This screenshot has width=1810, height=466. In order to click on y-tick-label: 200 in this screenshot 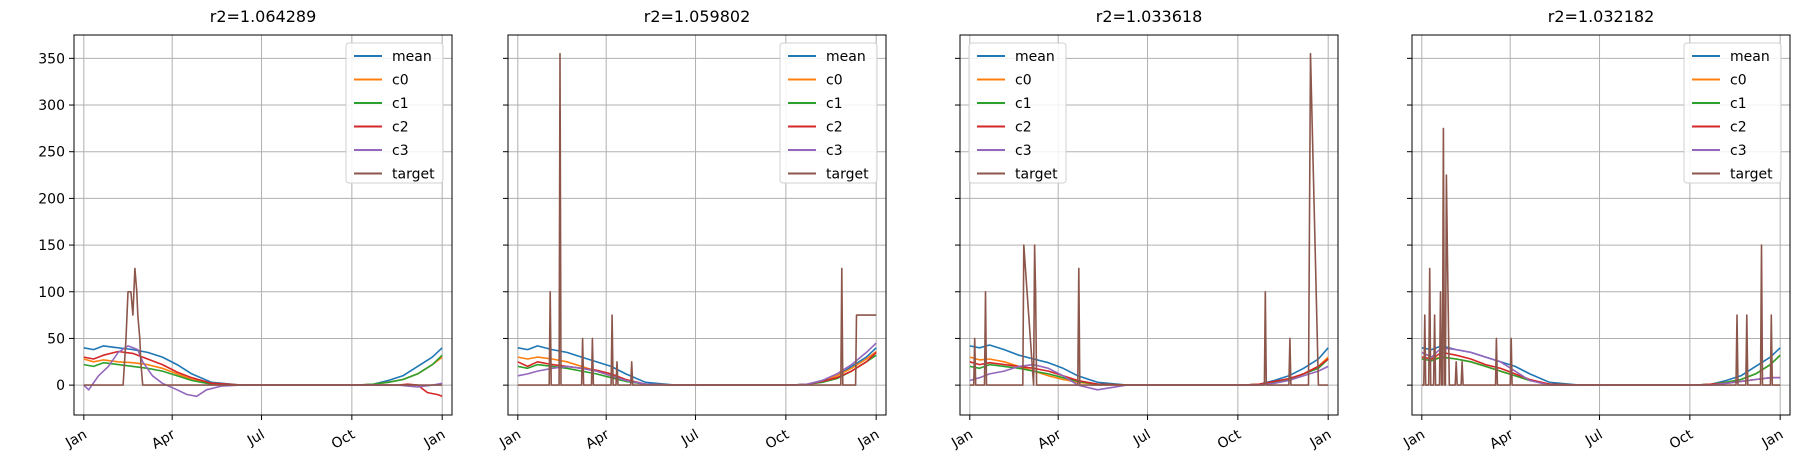, I will do `click(51, 199)`.